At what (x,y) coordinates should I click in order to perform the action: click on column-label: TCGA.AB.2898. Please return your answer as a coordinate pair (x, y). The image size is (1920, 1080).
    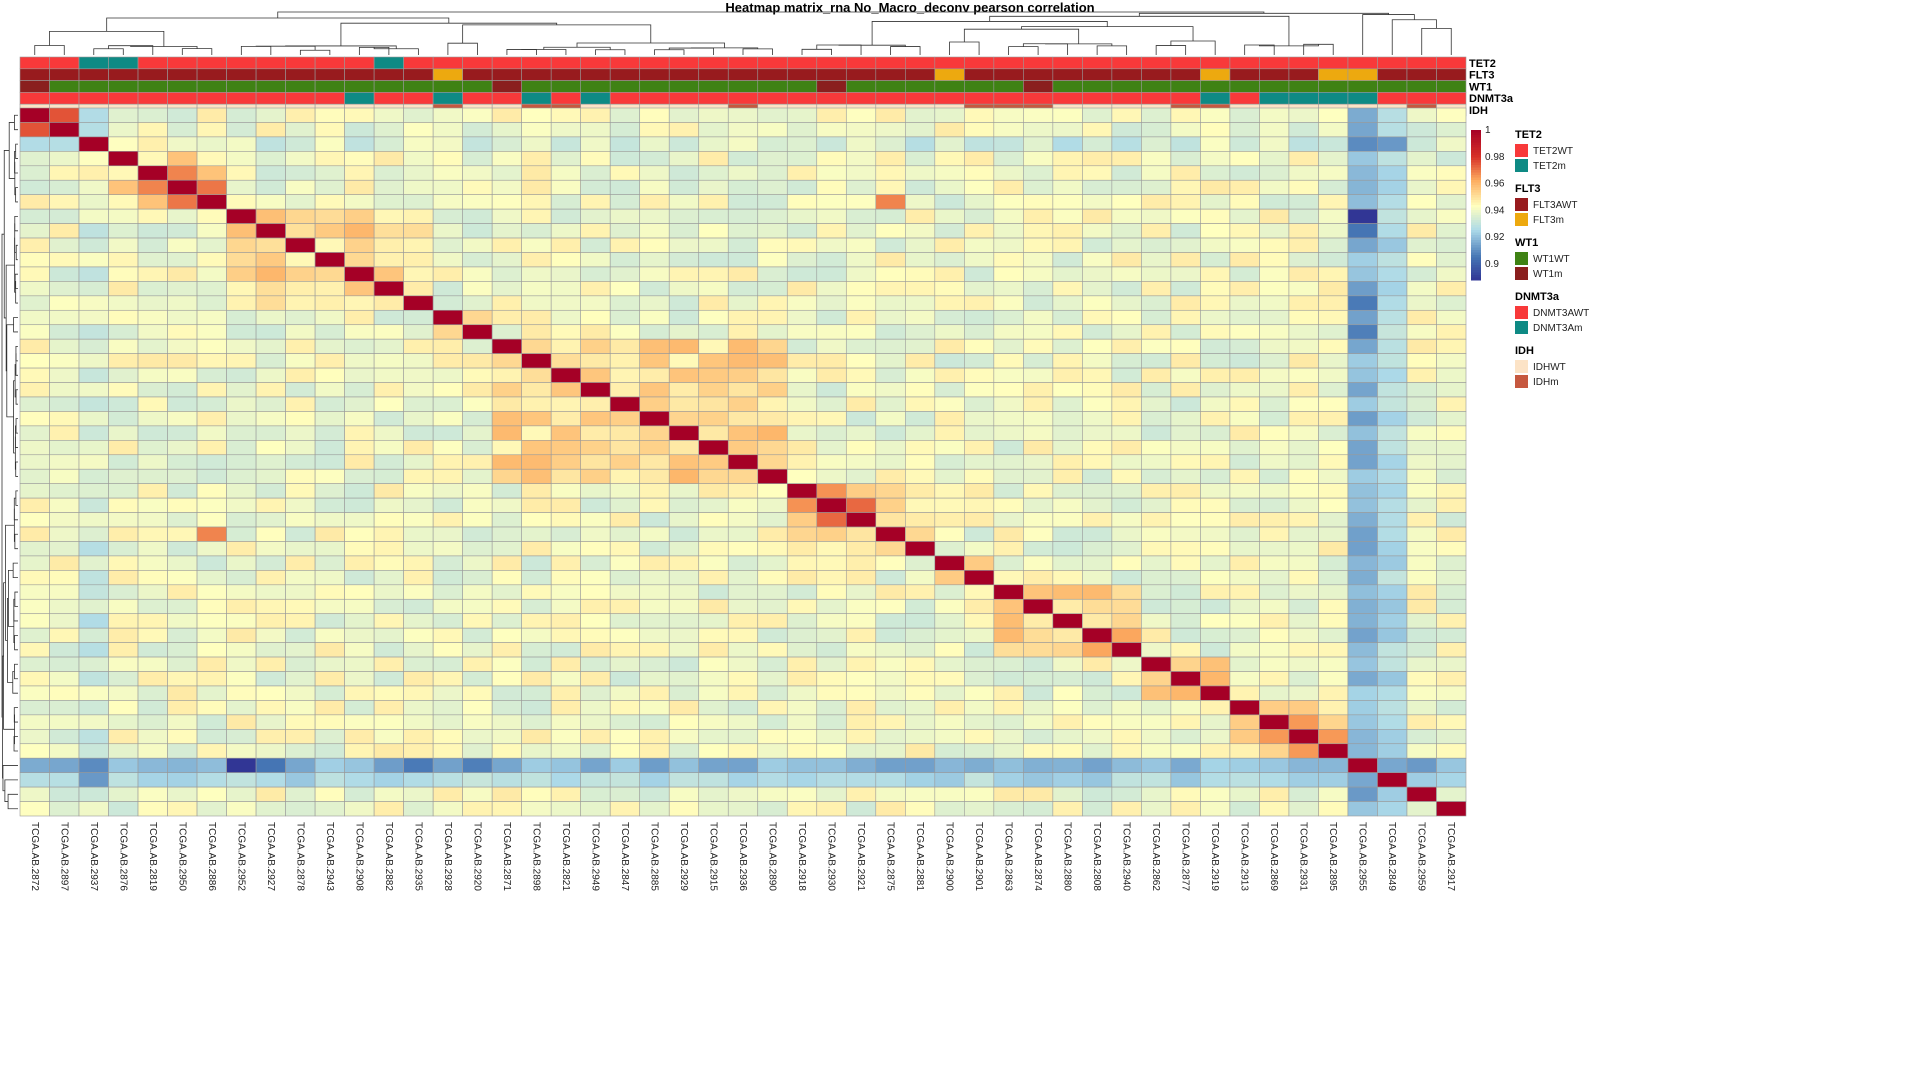
    Looking at the image, I should click on (535, 856).